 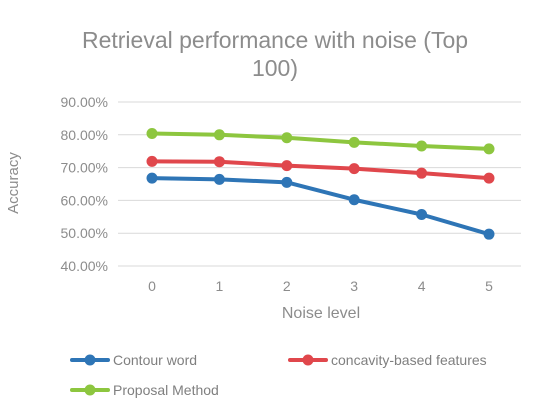 I want to click on chart-title-line-1: Retrieval performance with noise (Top, so click(x=275, y=40).